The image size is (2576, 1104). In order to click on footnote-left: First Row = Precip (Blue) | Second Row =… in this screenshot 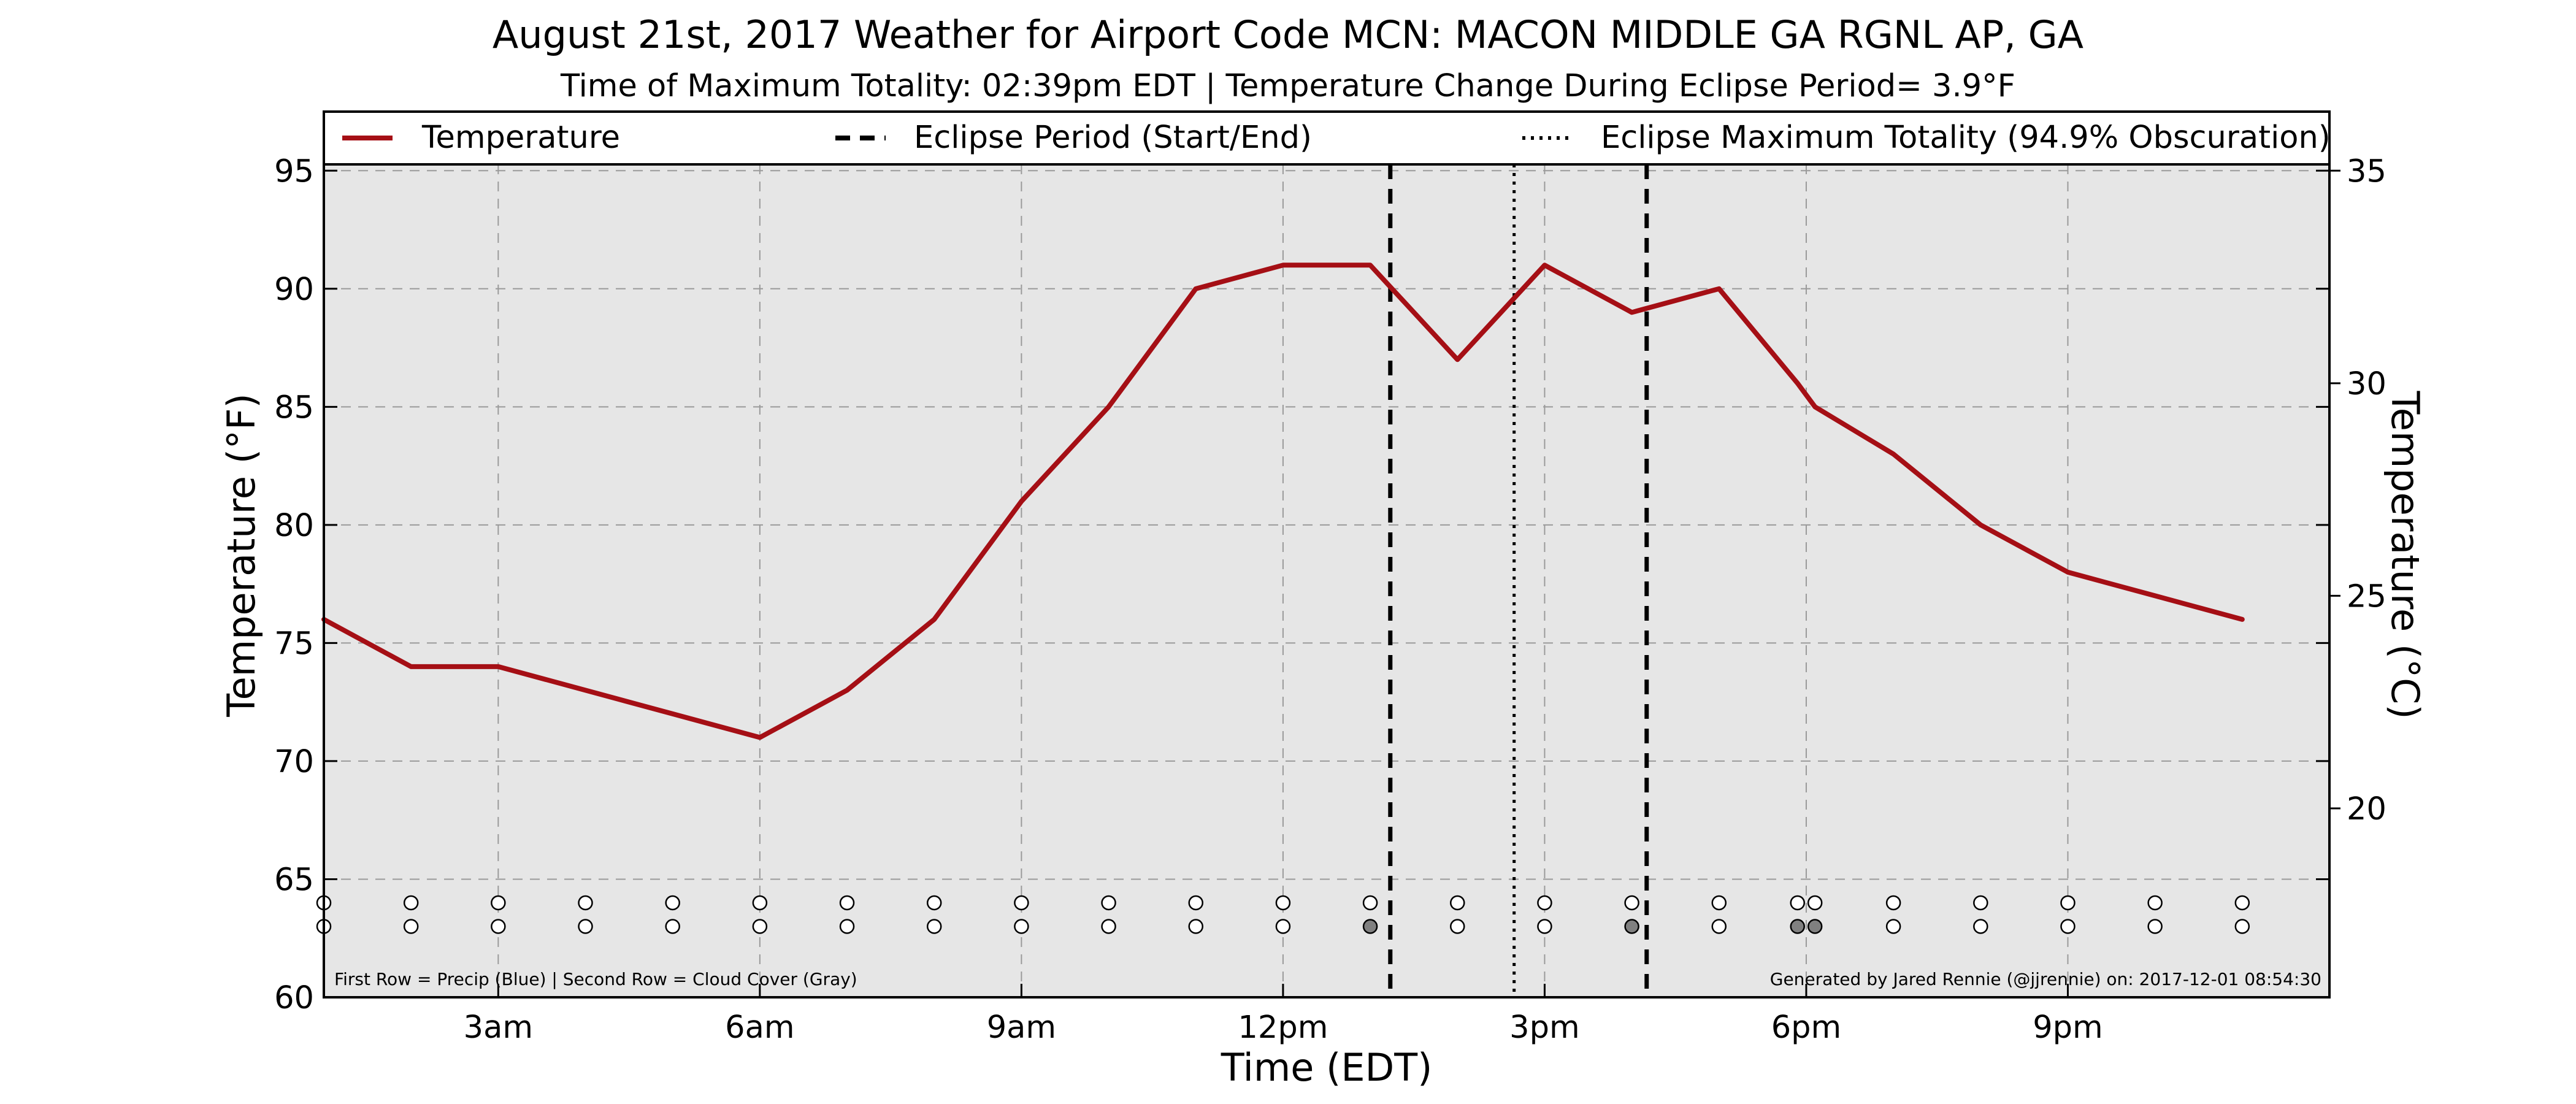, I will do `click(595, 979)`.